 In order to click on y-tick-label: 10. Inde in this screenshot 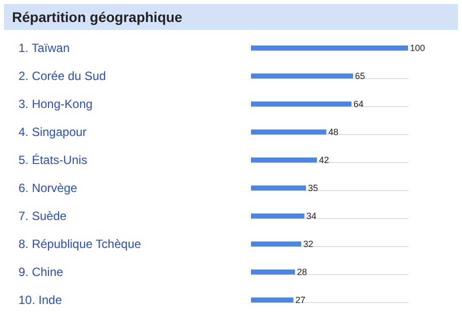, I will do `click(40, 300)`.